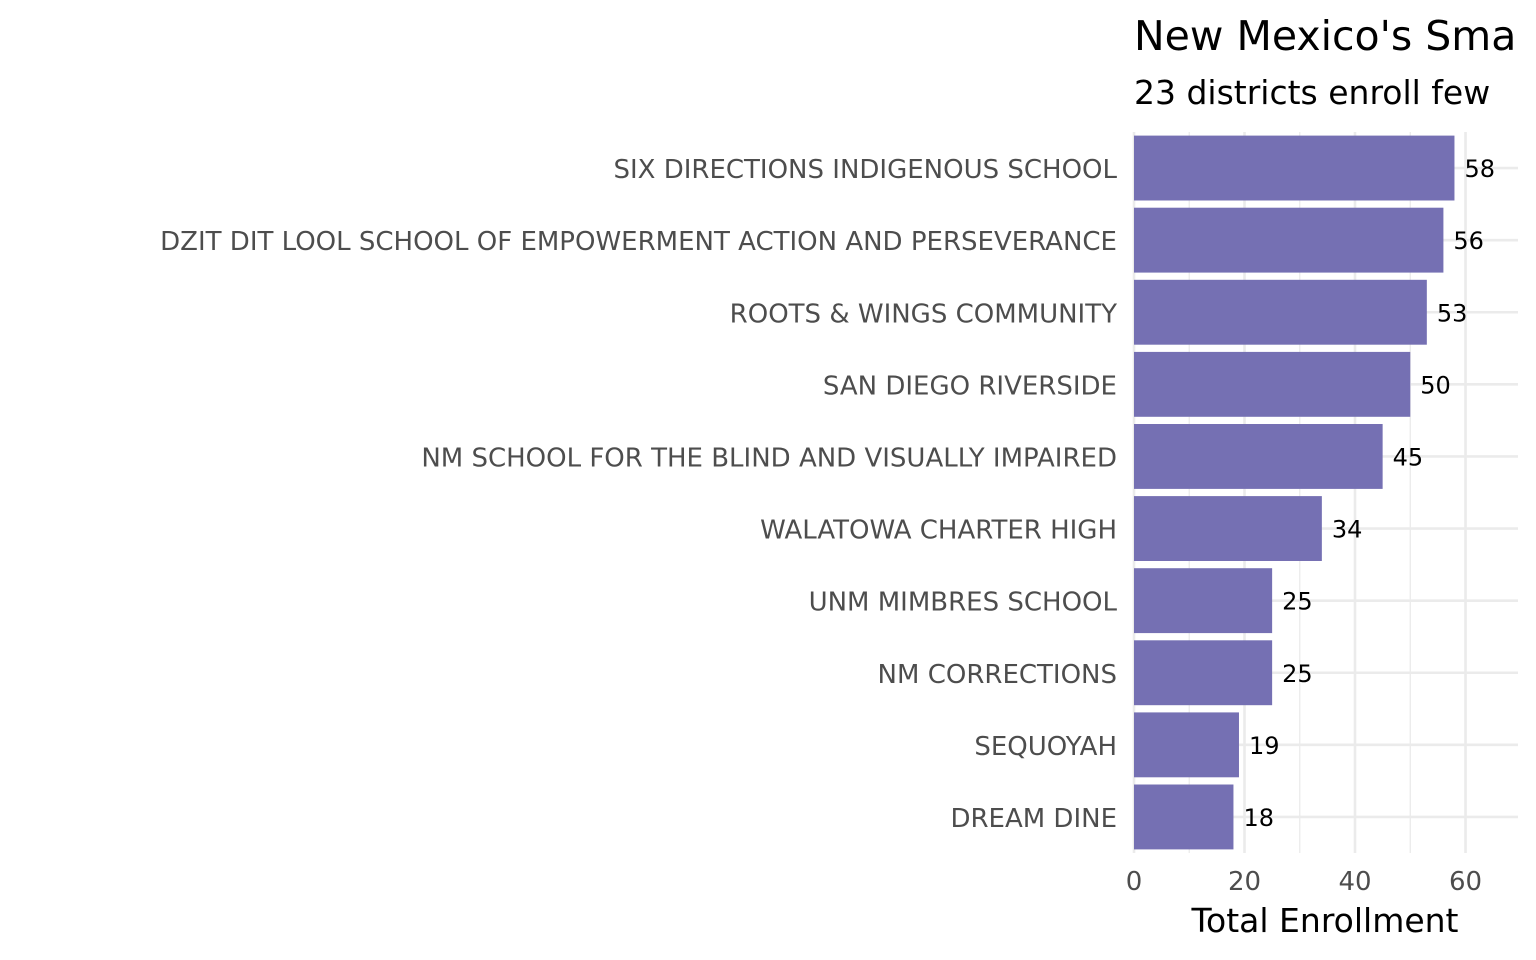  What do you see at coordinates (1354, 882) in the screenshot?
I see `x-tick-label: 40` at bounding box center [1354, 882].